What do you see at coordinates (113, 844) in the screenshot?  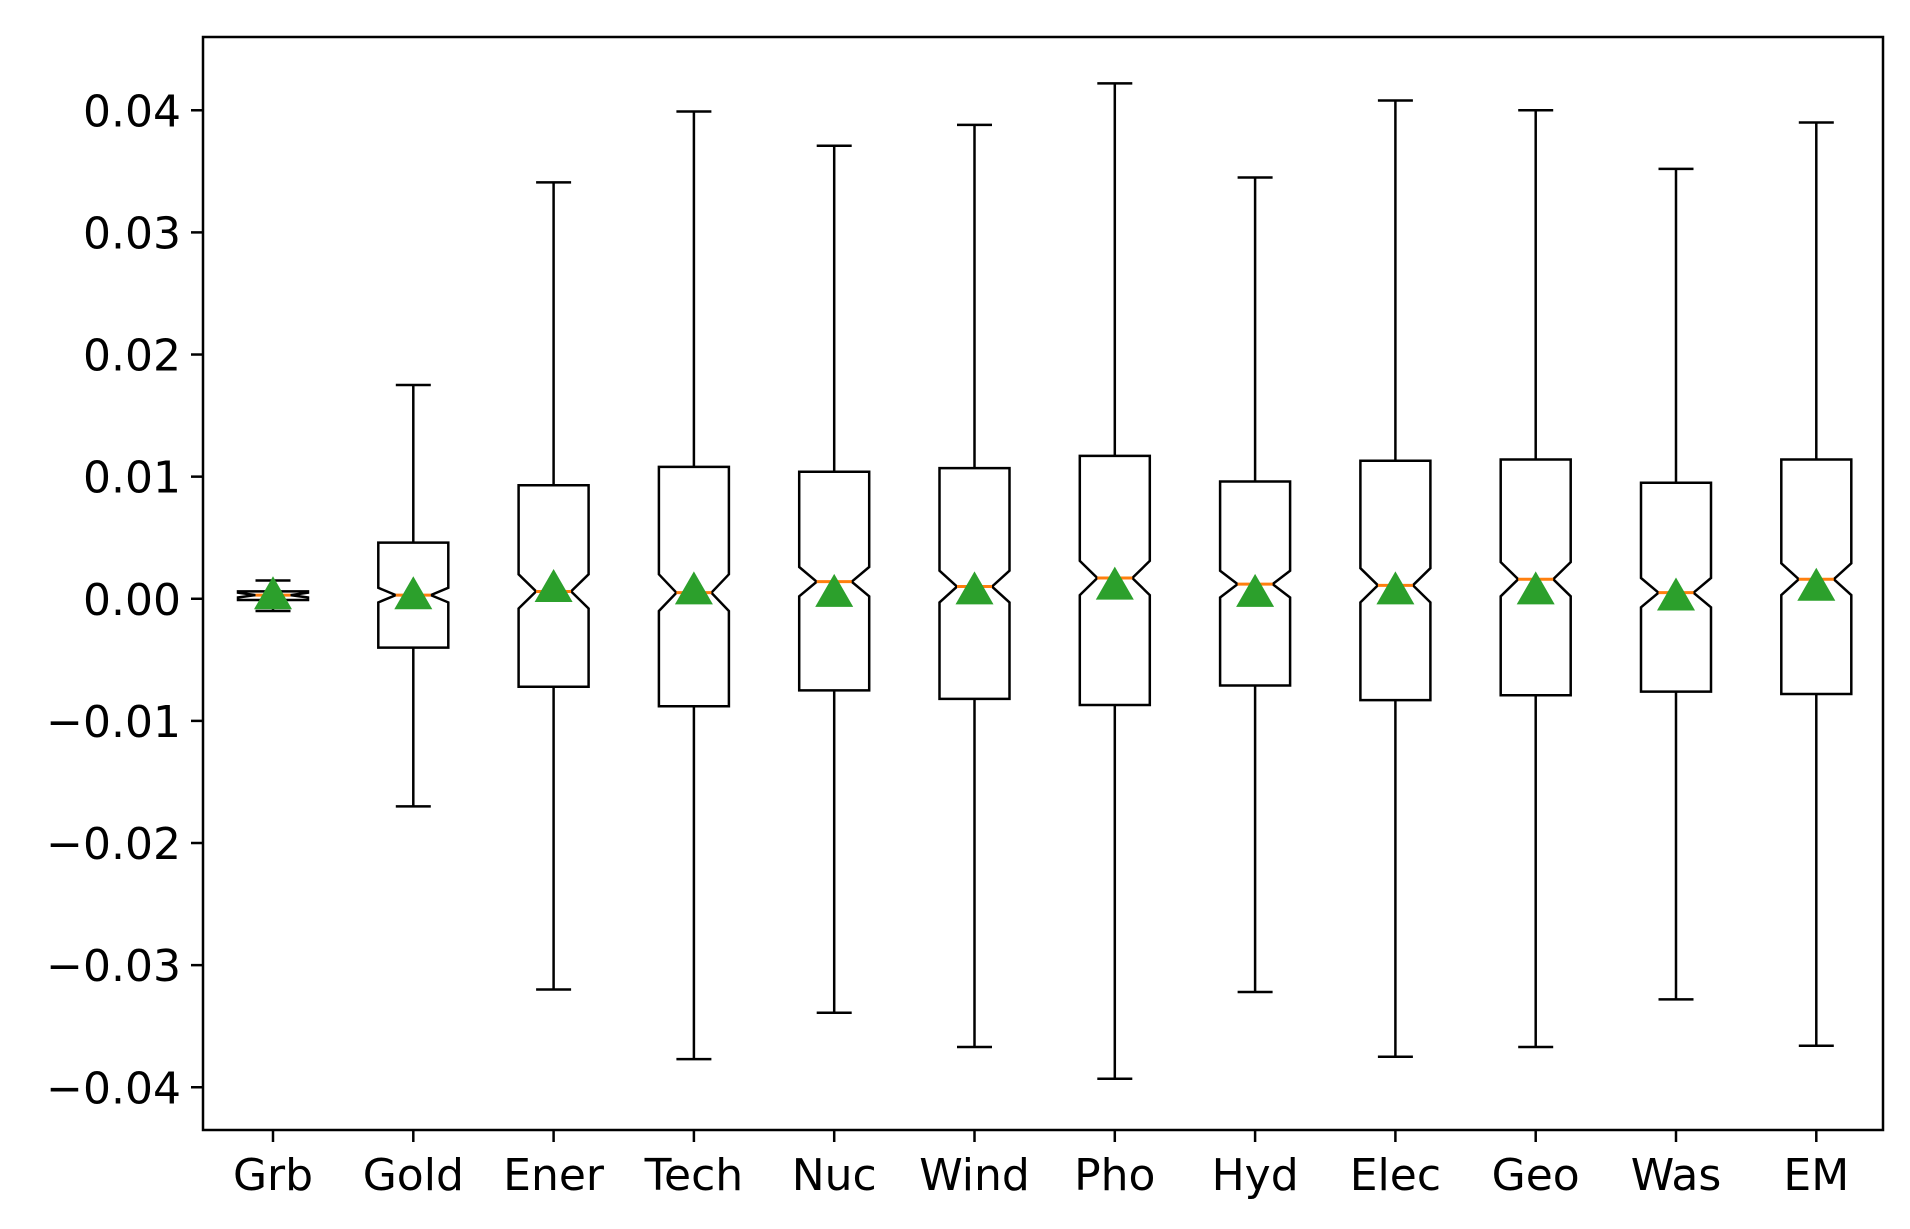 I see `y-tick-label: −0.02` at bounding box center [113, 844].